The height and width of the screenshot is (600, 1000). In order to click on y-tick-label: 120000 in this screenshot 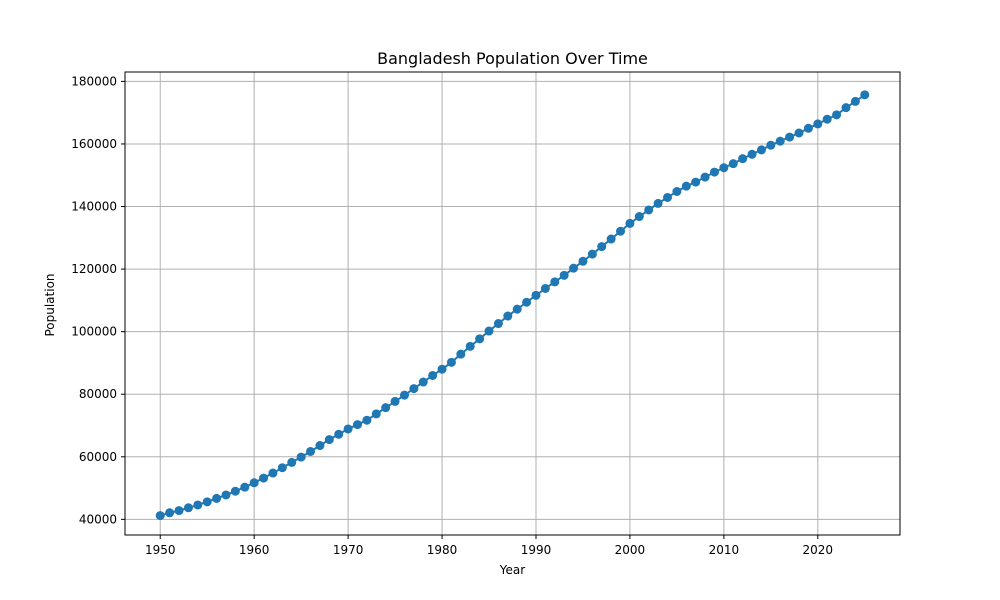, I will do `click(94, 269)`.